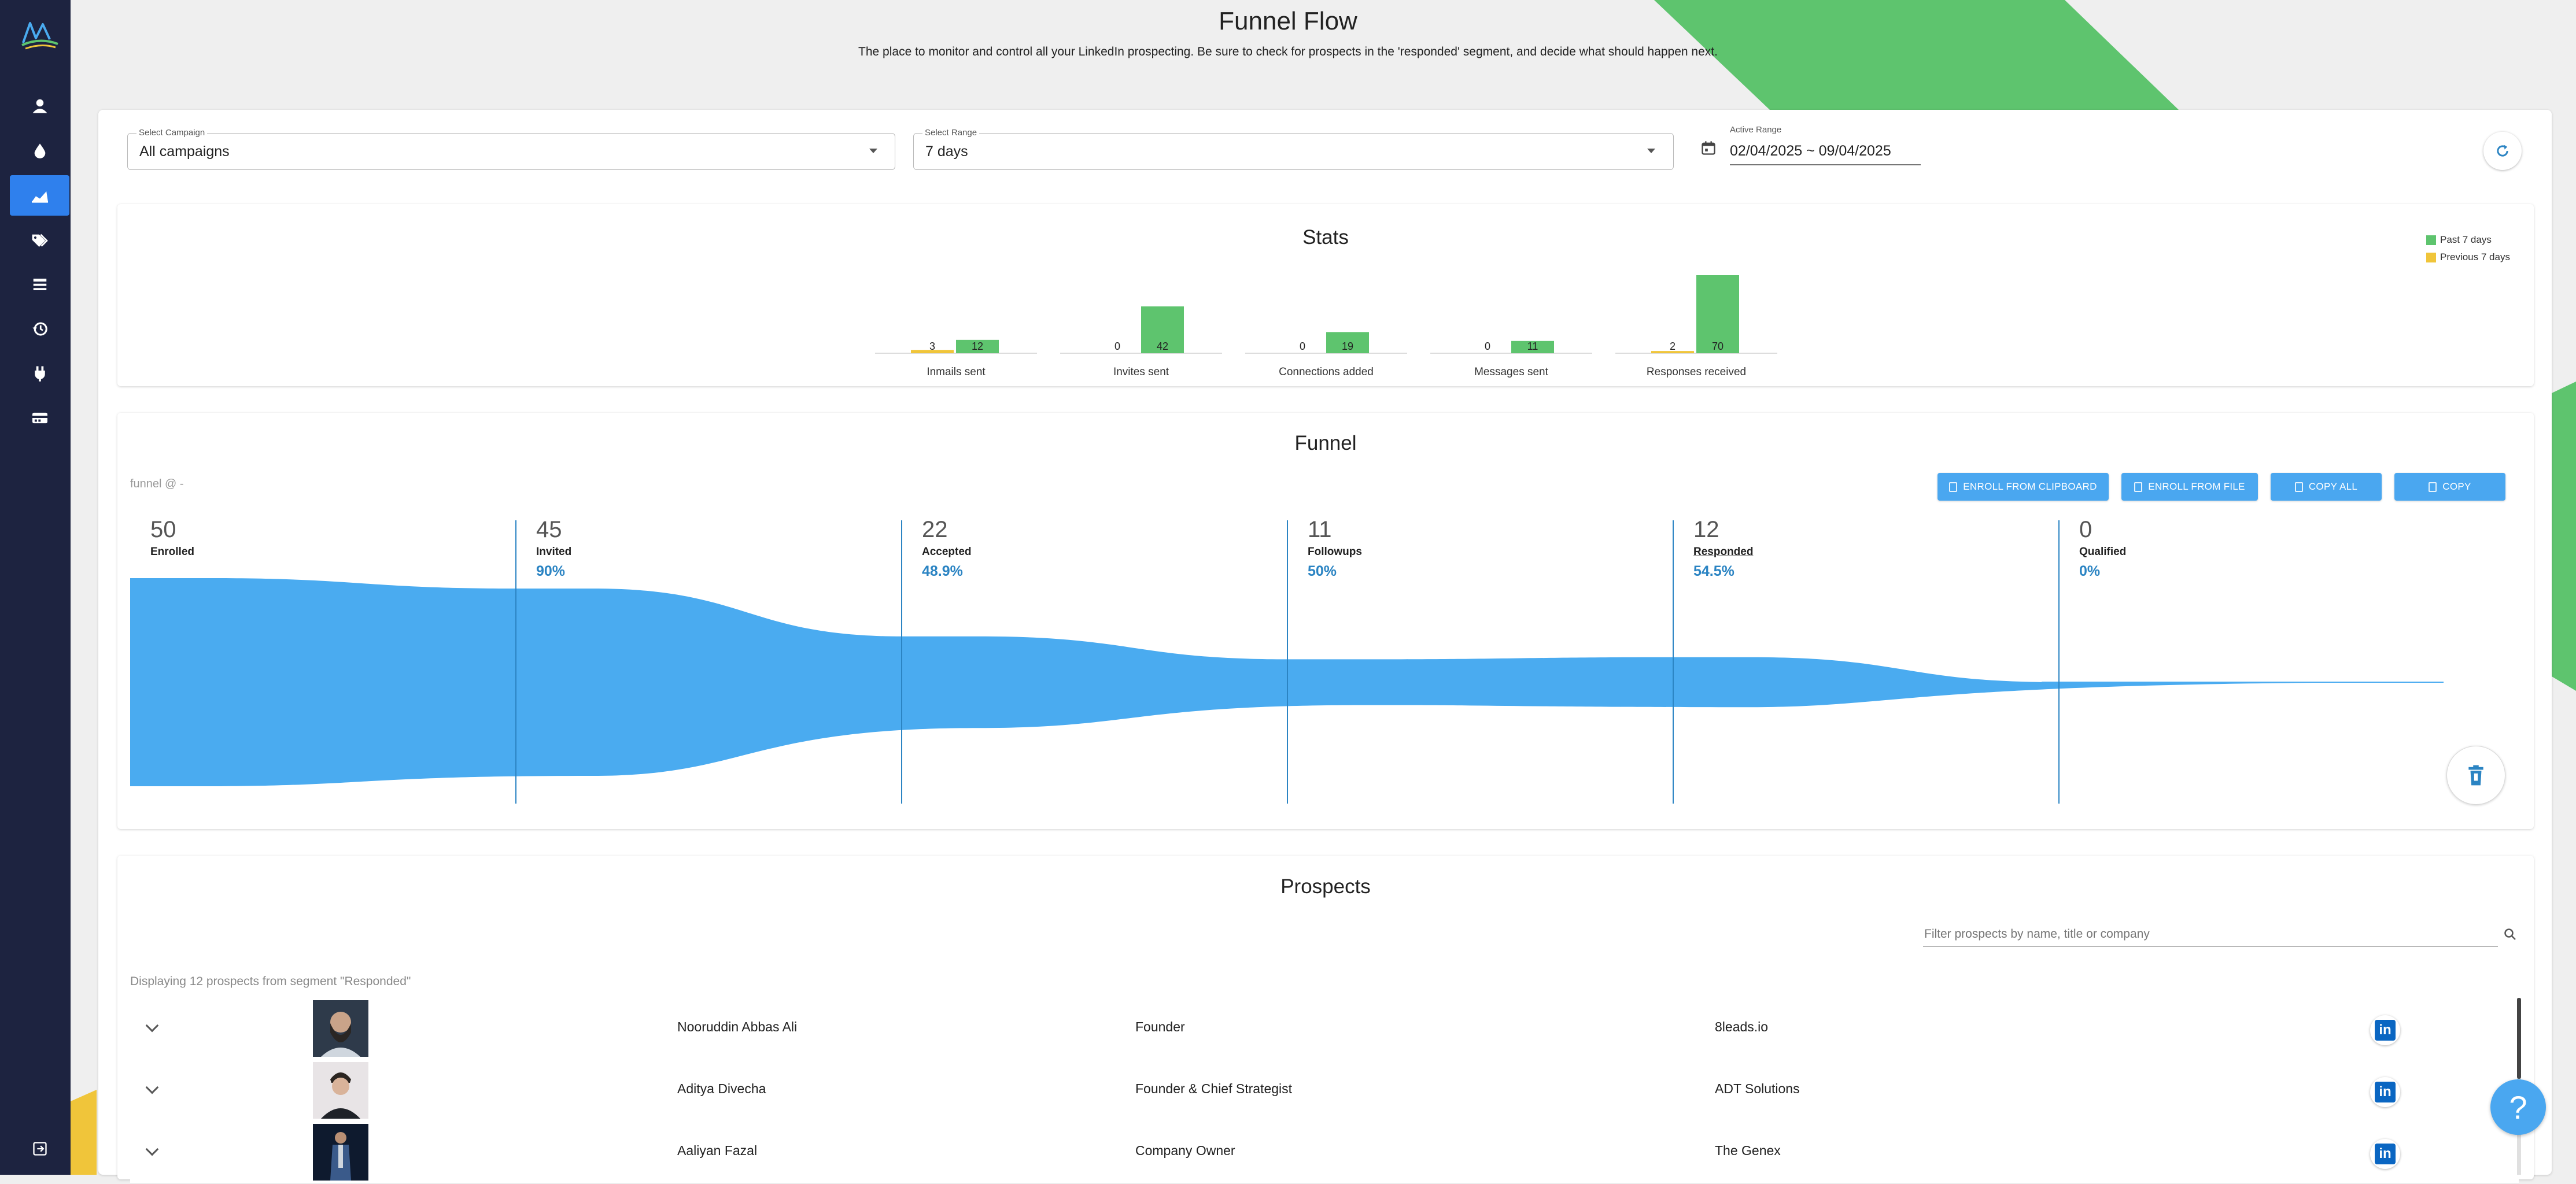  What do you see at coordinates (553, 549) in the screenshot?
I see `funnel-stage-invited: 45 Invited 90%` at bounding box center [553, 549].